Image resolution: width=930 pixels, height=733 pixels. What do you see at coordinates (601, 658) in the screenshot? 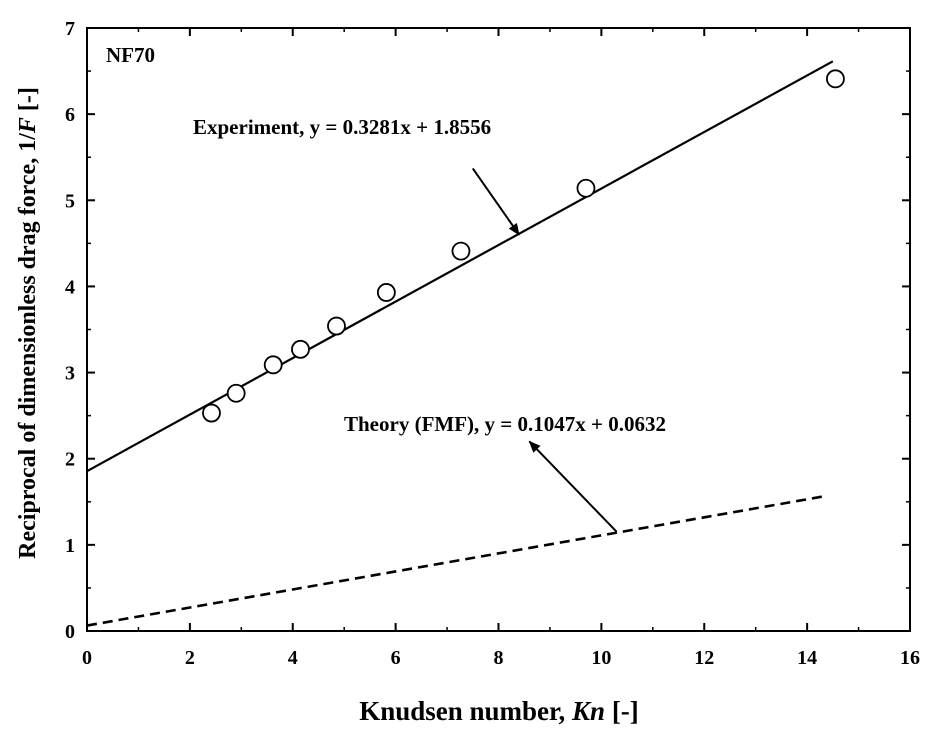
I see `x-tick-label: 10` at bounding box center [601, 658].